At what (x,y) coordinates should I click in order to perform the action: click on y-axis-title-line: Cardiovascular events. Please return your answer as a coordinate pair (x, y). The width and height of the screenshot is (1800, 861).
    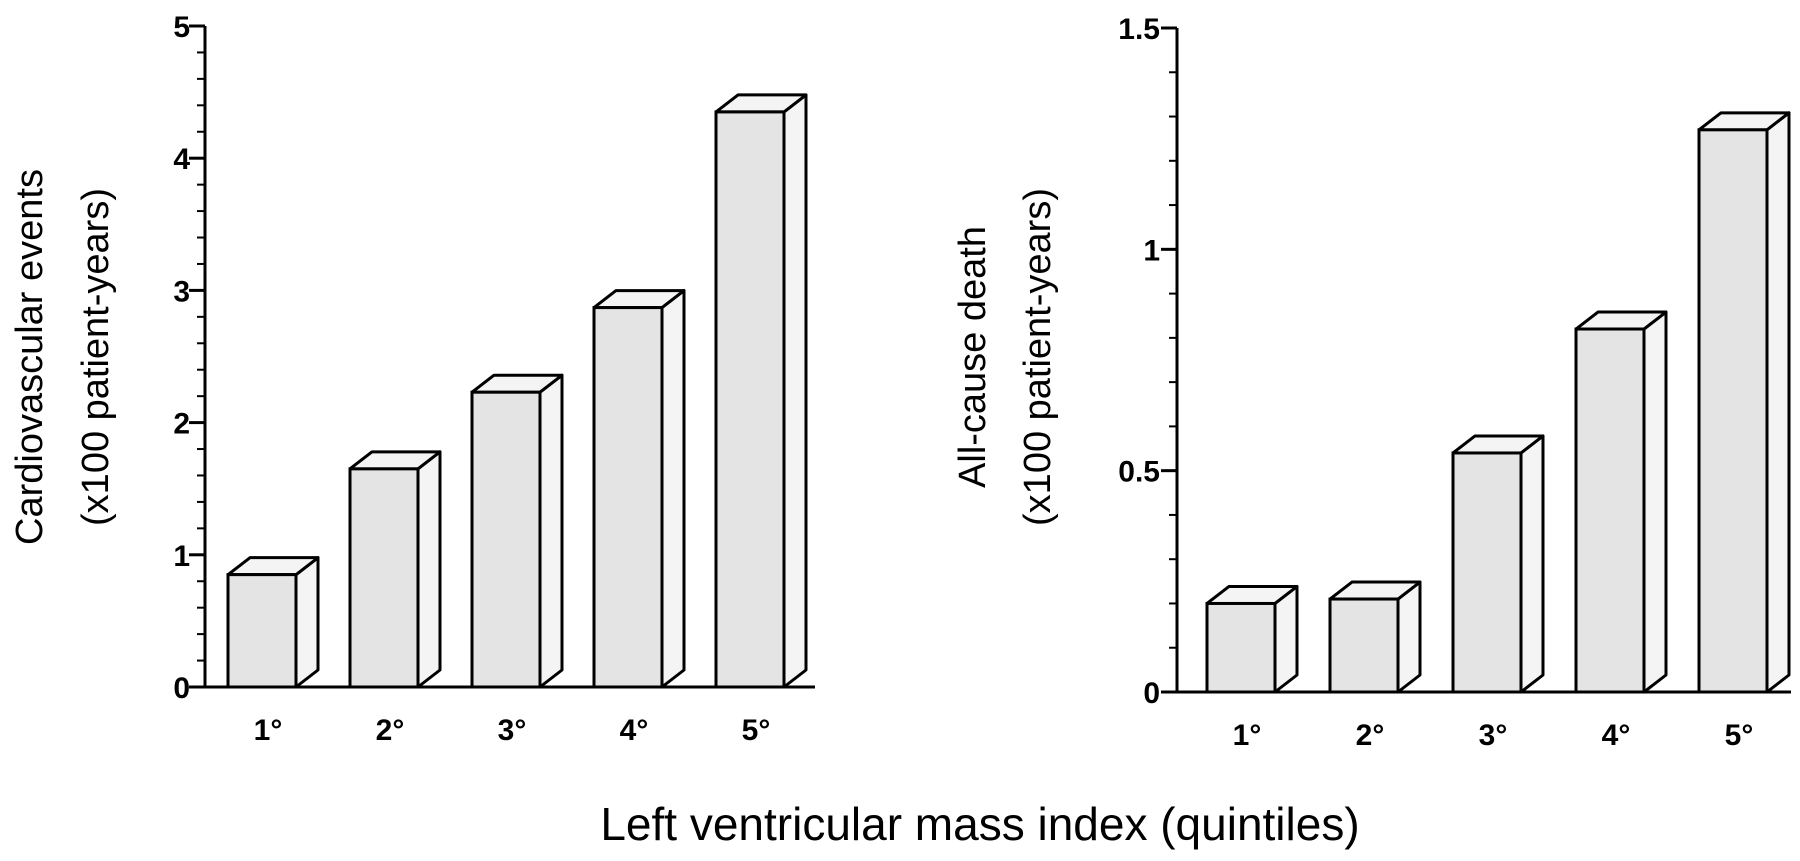
    Looking at the image, I should click on (30, 357).